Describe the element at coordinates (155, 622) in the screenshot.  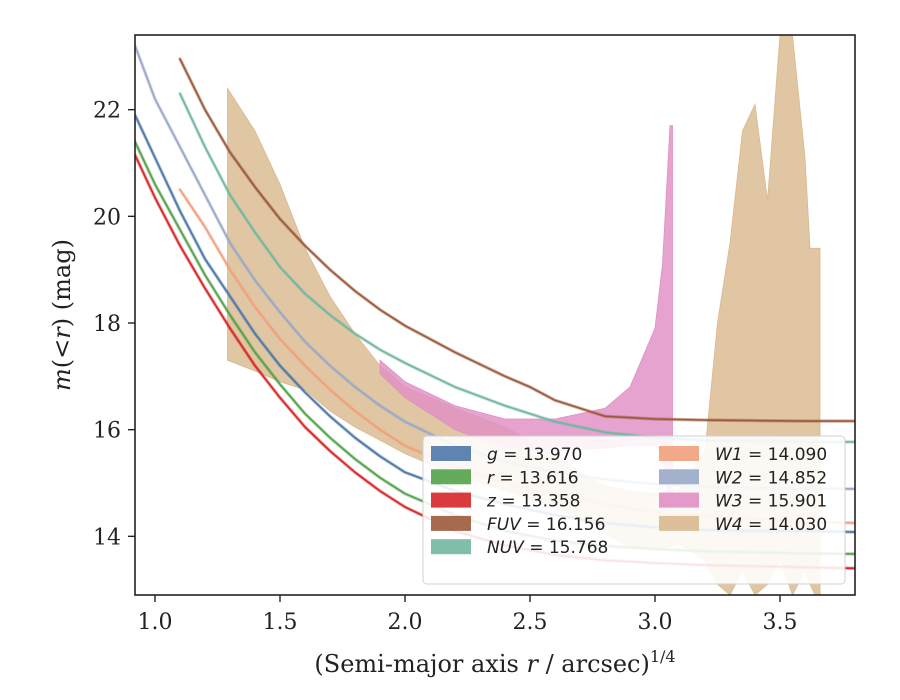
I see `x-tick-label: 1.0` at that location.